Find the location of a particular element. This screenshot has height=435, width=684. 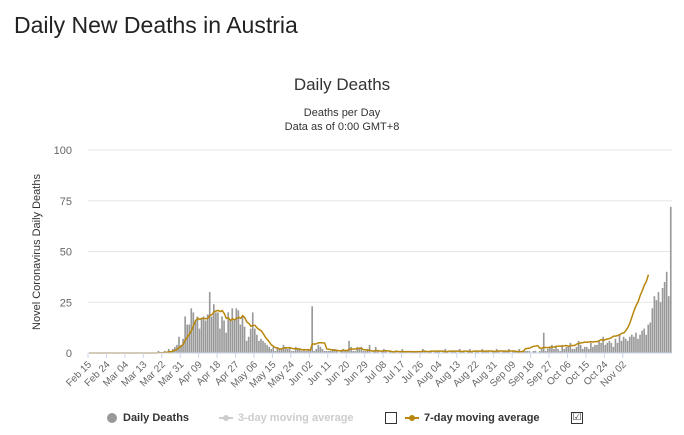

legend-three-day-average: 3-day moving average is located at coordinates (286, 418).